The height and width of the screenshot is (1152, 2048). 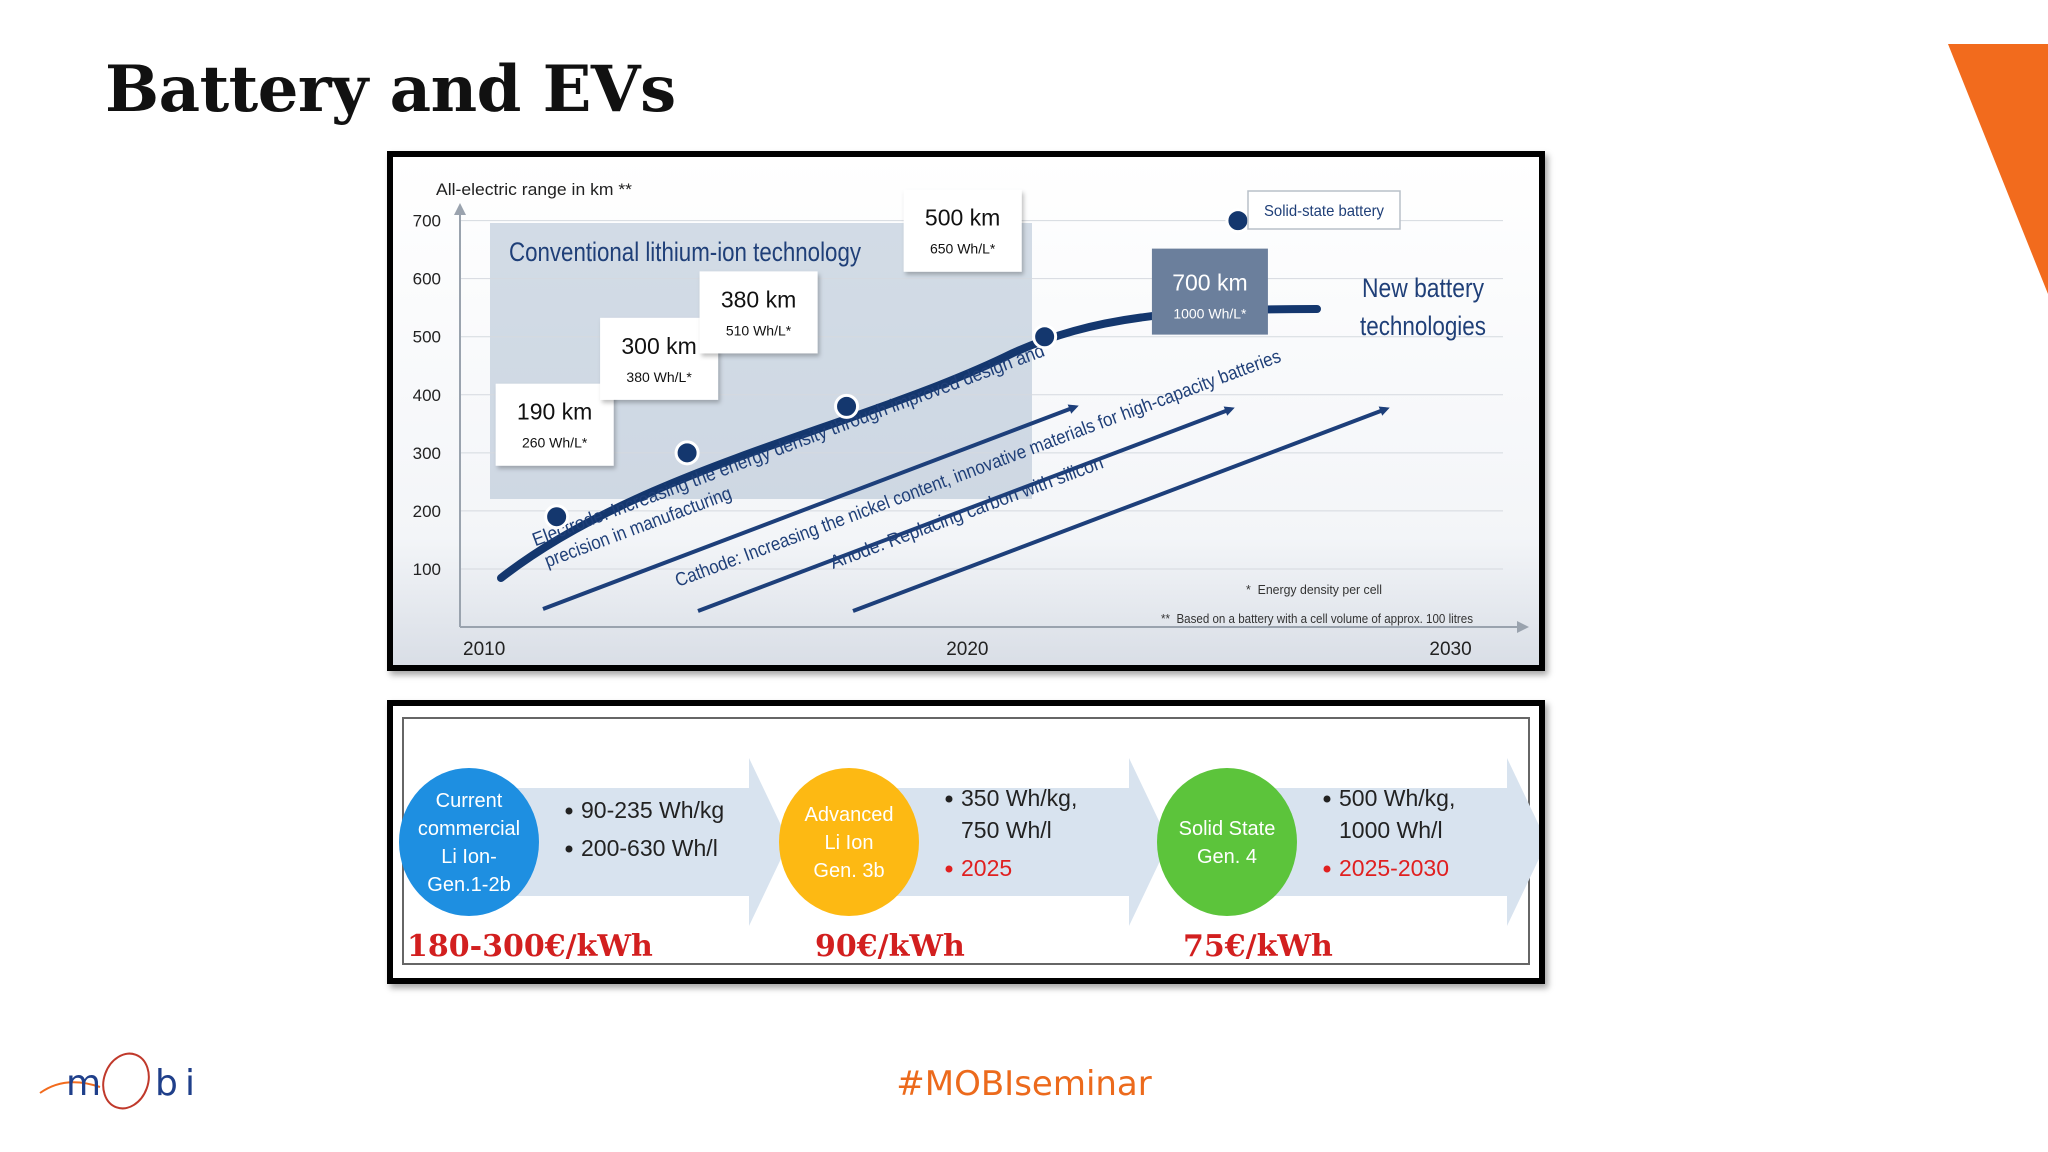 I want to click on datapoint-range-label: 700 km, so click(x=1209, y=283).